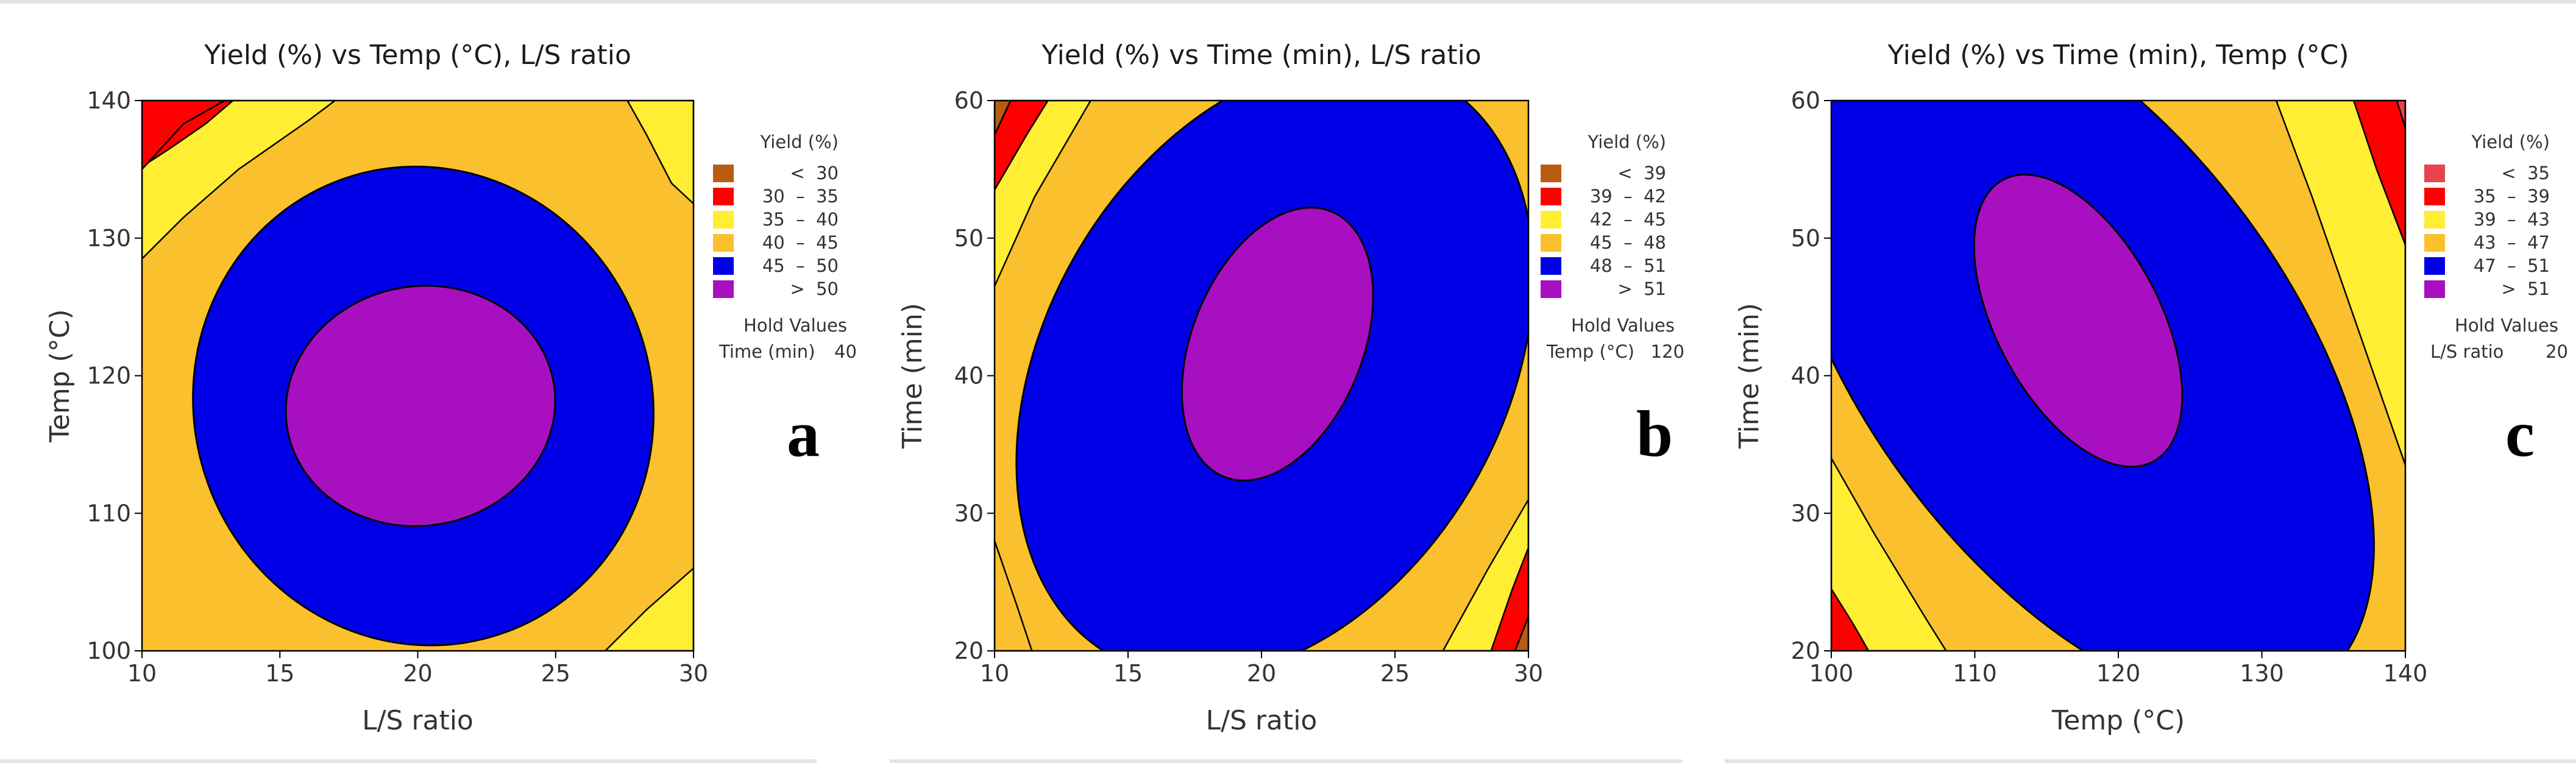 This screenshot has width=2576, height=777. Describe the element at coordinates (1806, 650) in the screenshot. I see `chart-c-ytick-label-0: 20` at that location.